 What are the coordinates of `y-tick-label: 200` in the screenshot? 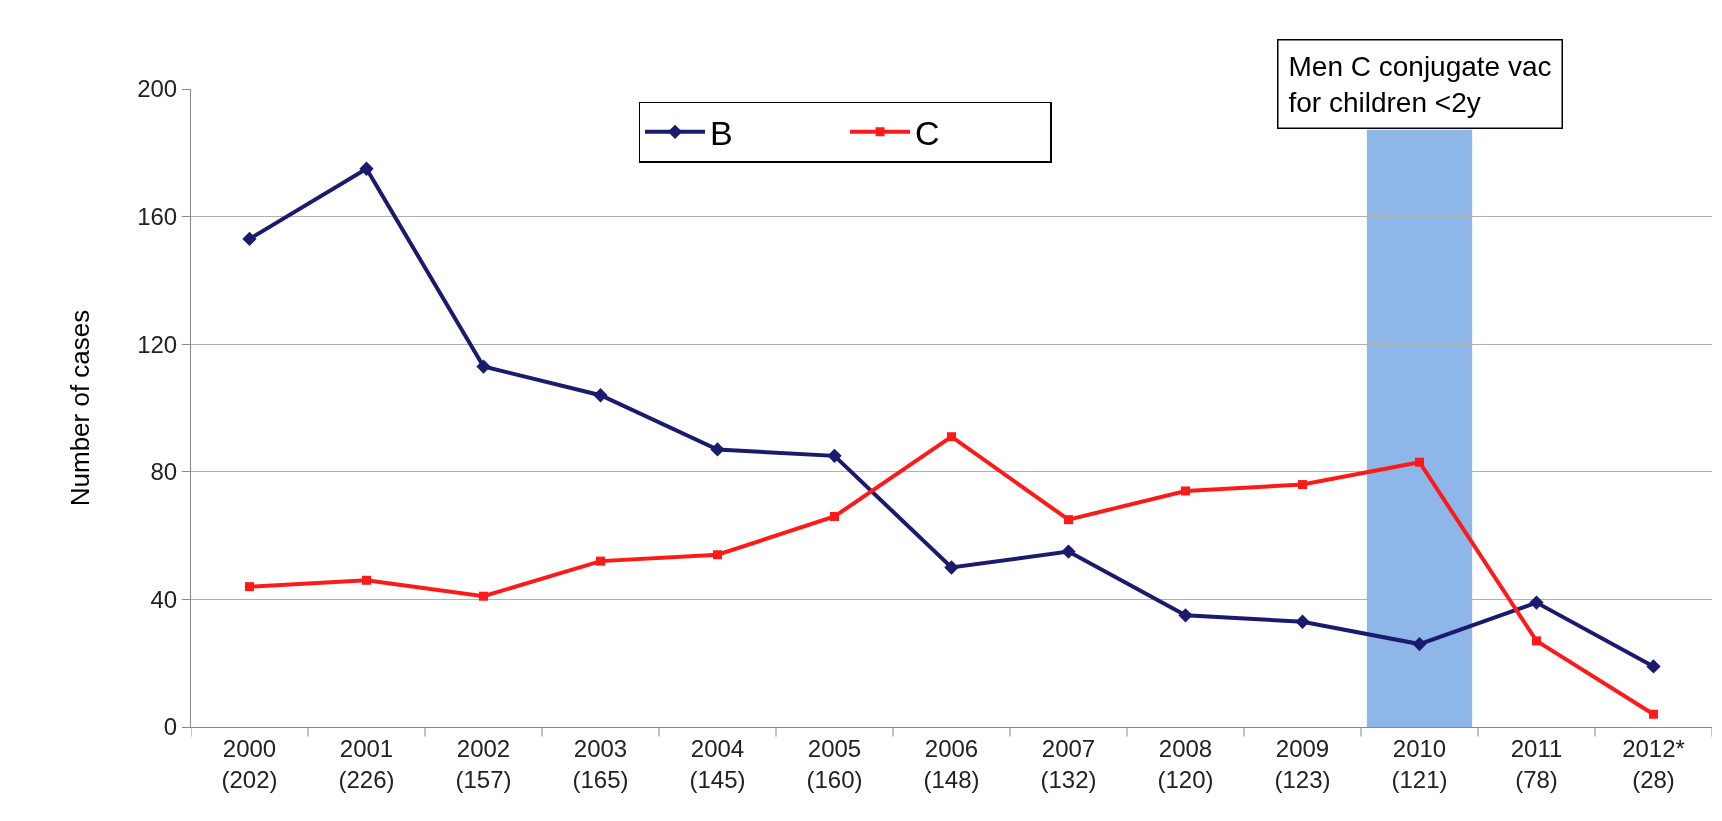 It's located at (157, 89).